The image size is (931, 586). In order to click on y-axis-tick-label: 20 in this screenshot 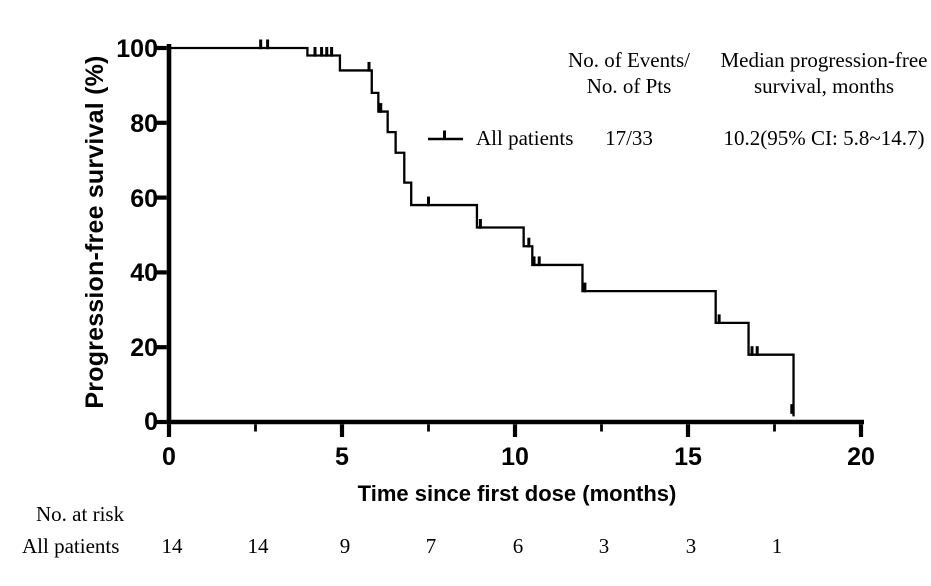, I will do `click(144, 348)`.